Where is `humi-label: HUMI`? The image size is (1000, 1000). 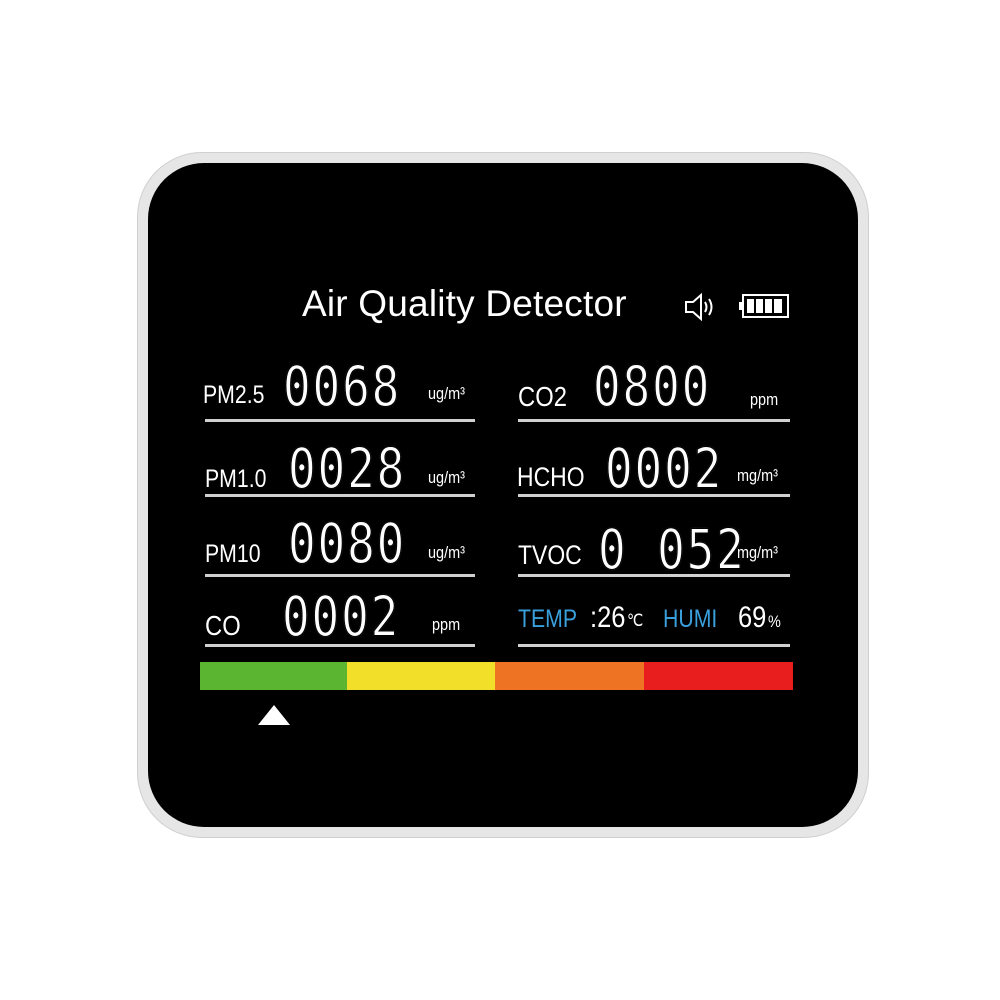
humi-label: HUMI is located at coordinates (690, 619).